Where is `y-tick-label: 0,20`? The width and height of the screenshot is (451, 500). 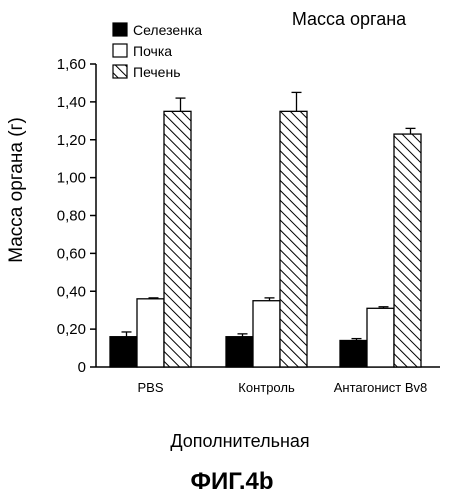
y-tick-label: 0,20 is located at coordinates (71, 329).